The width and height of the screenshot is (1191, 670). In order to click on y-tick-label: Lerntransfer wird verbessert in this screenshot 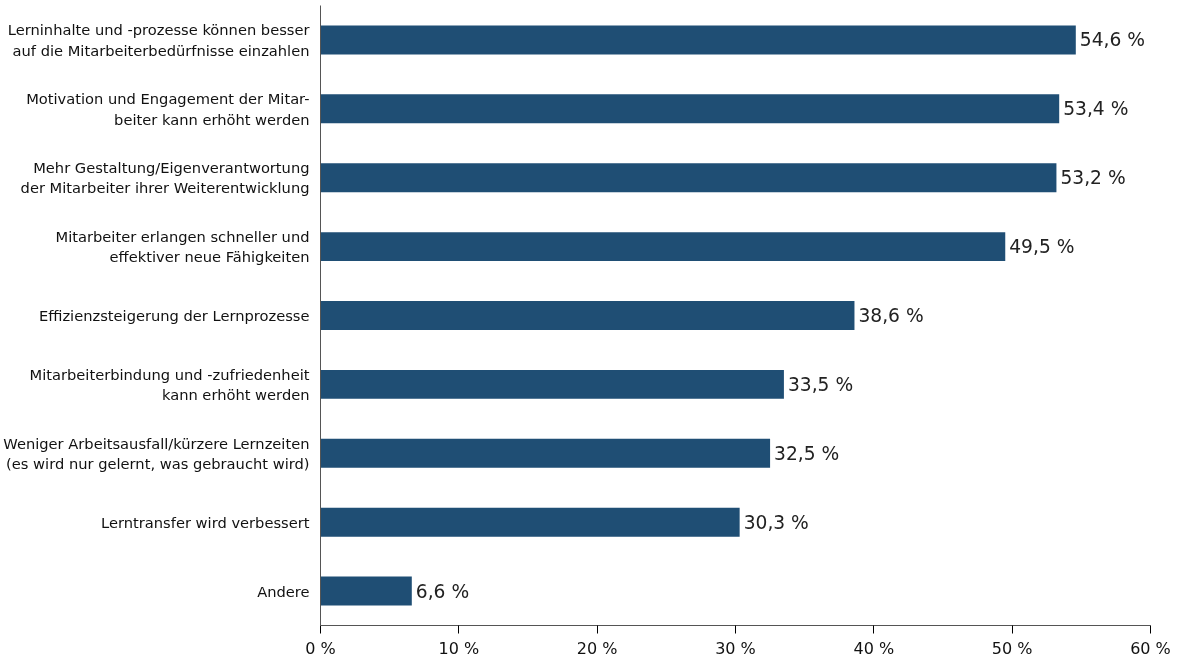, I will do `click(205, 522)`.